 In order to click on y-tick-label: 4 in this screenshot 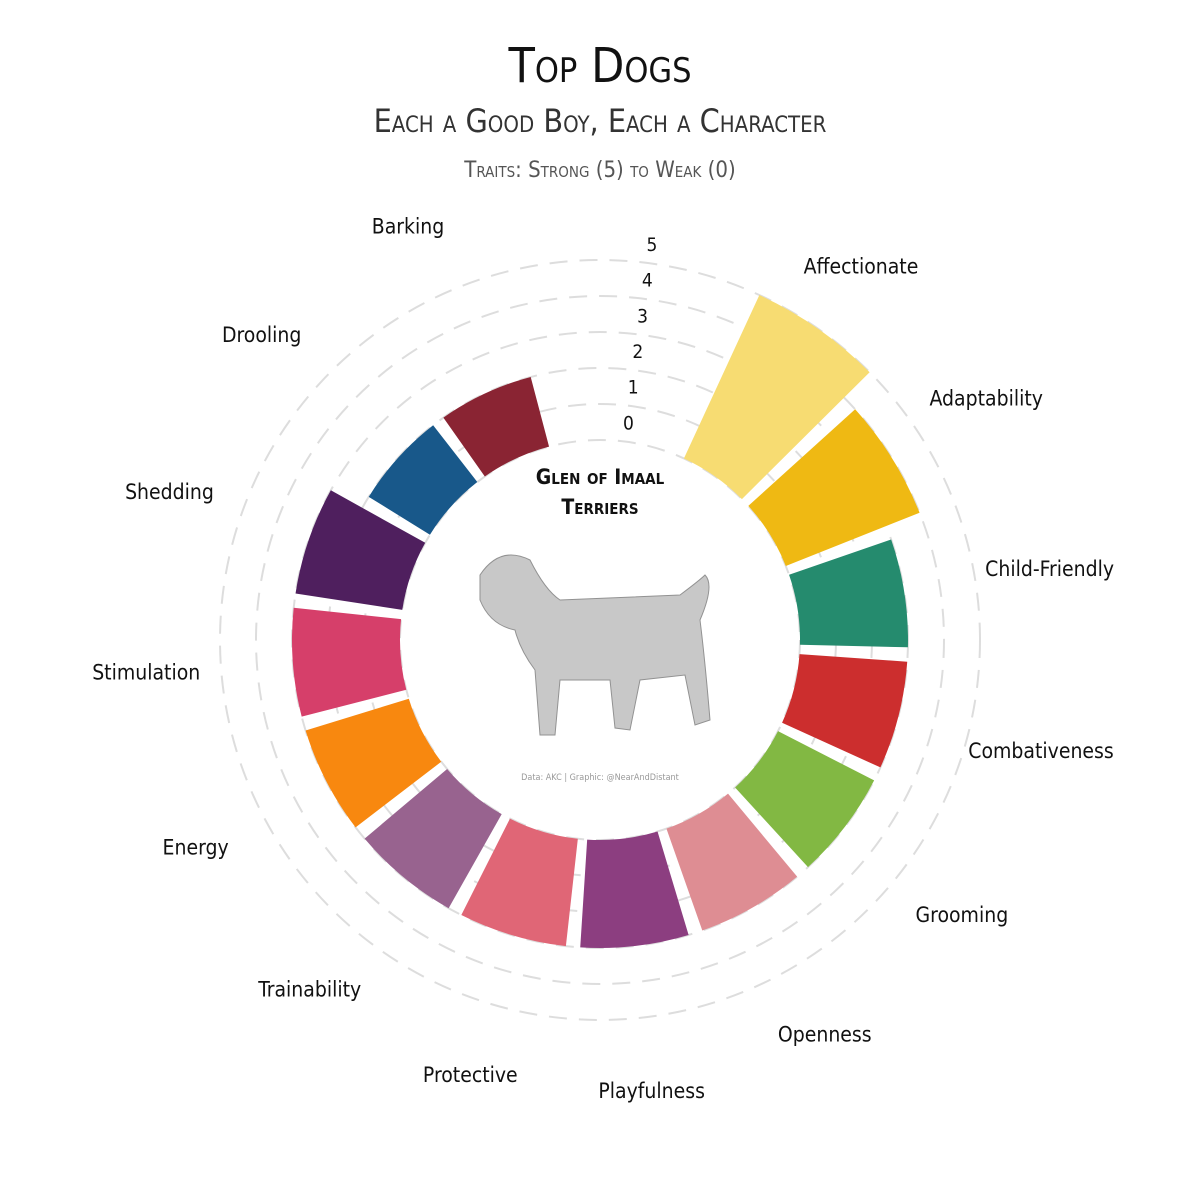, I will do `click(647, 281)`.